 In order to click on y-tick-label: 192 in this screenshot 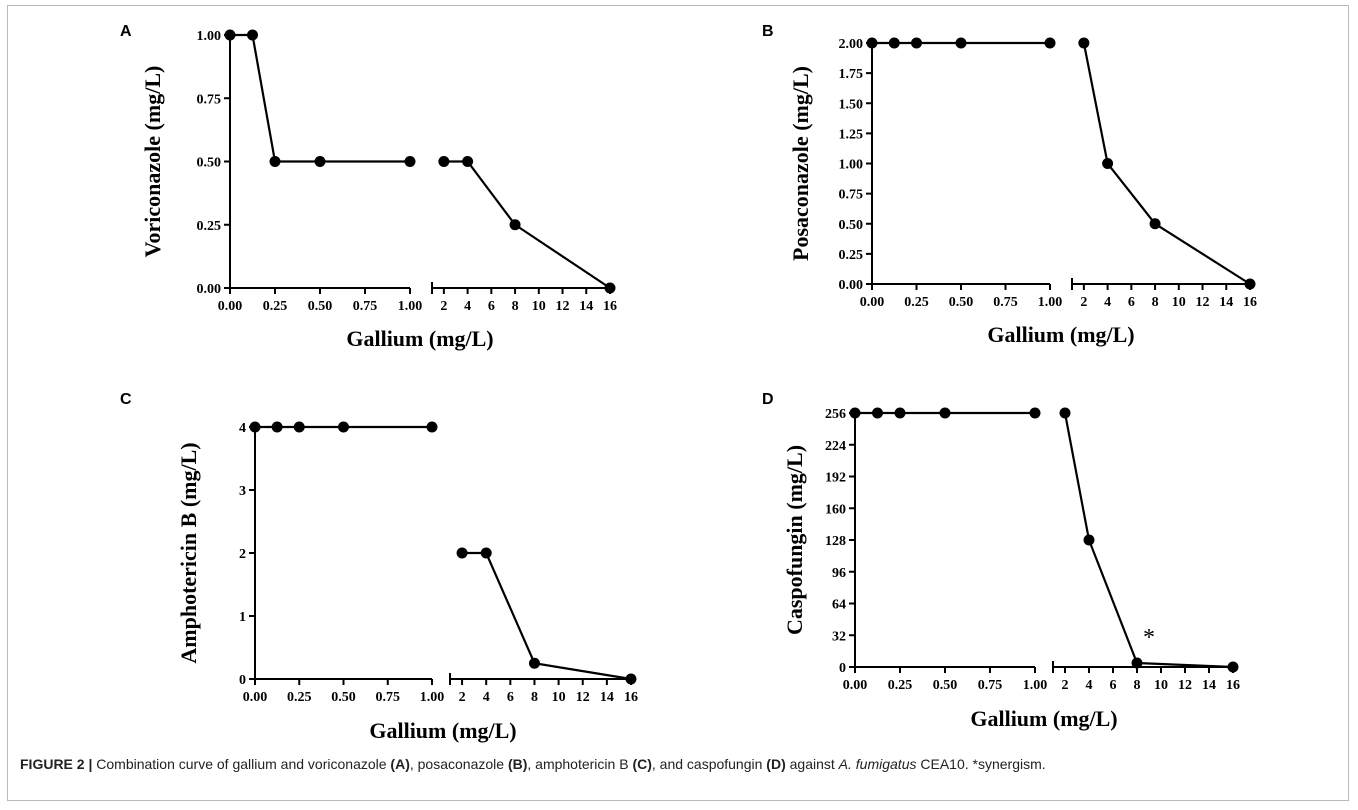, I will do `click(835, 478)`.